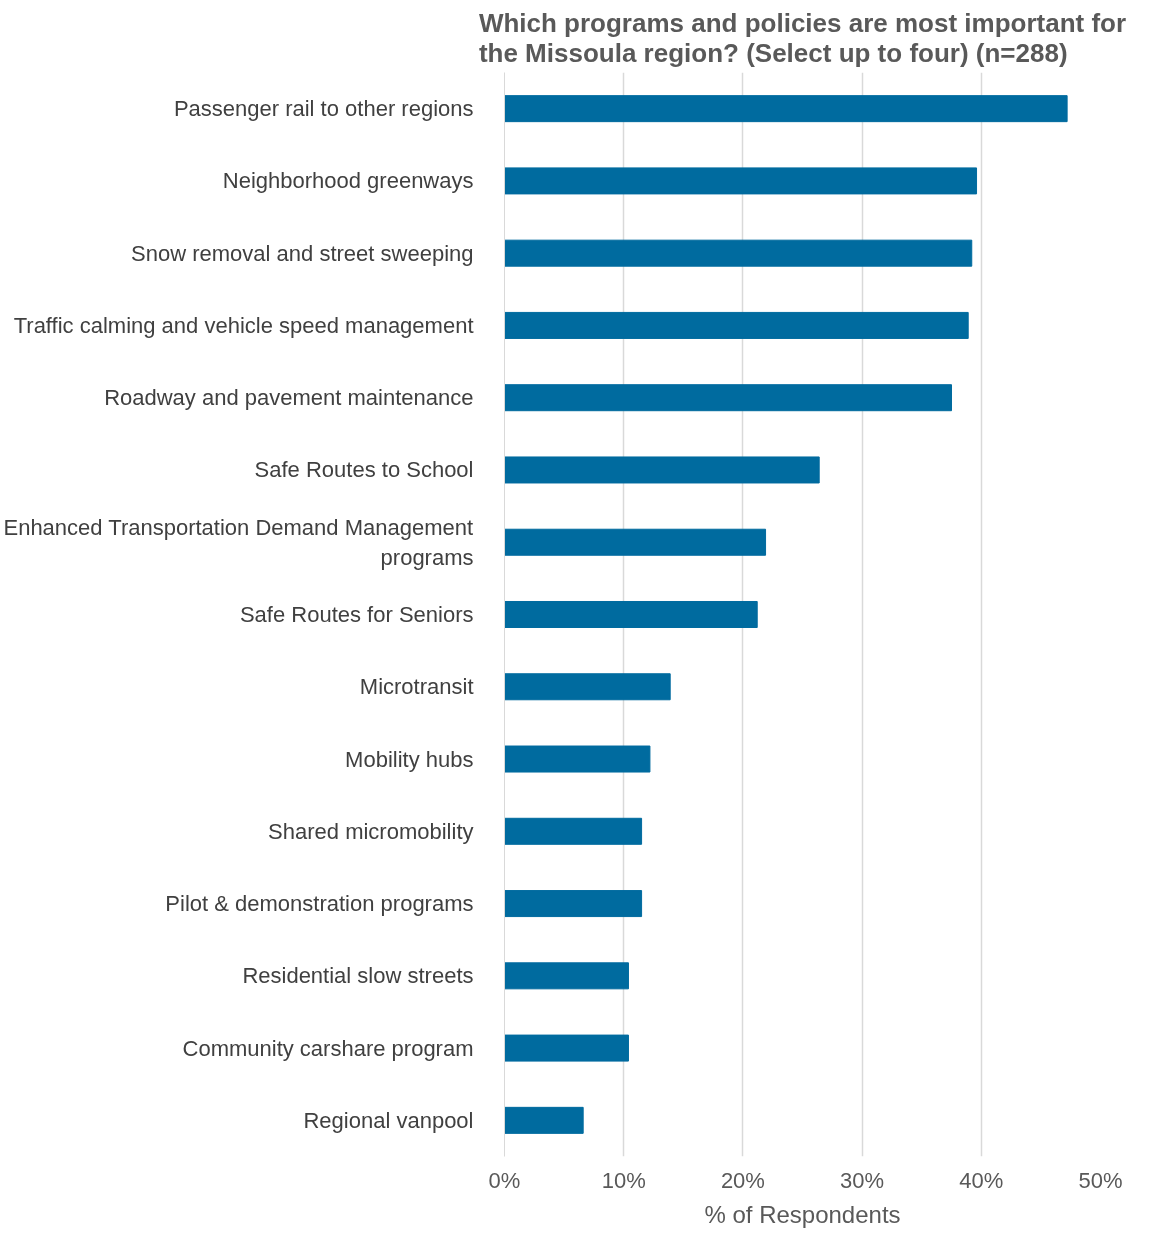 Image resolution: width=1154 pixels, height=1247 pixels. What do you see at coordinates (802, 1214) in the screenshot?
I see `x-axis-title: % of Respondents` at bounding box center [802, 1214].